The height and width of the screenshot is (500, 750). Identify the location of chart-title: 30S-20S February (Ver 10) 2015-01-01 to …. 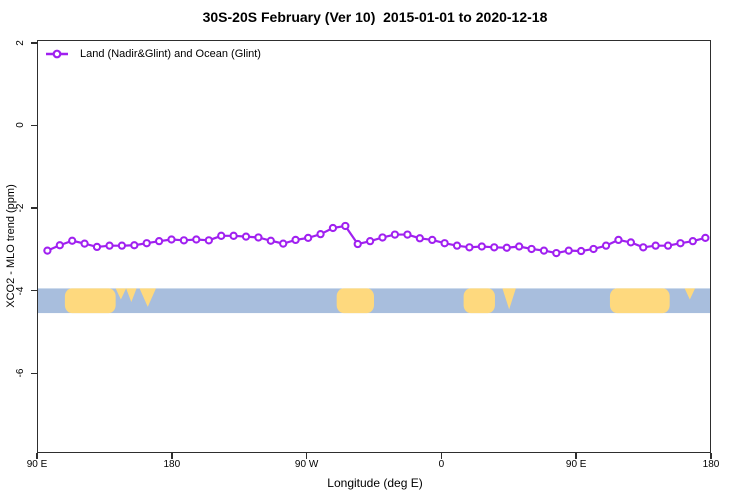
(375, 17).